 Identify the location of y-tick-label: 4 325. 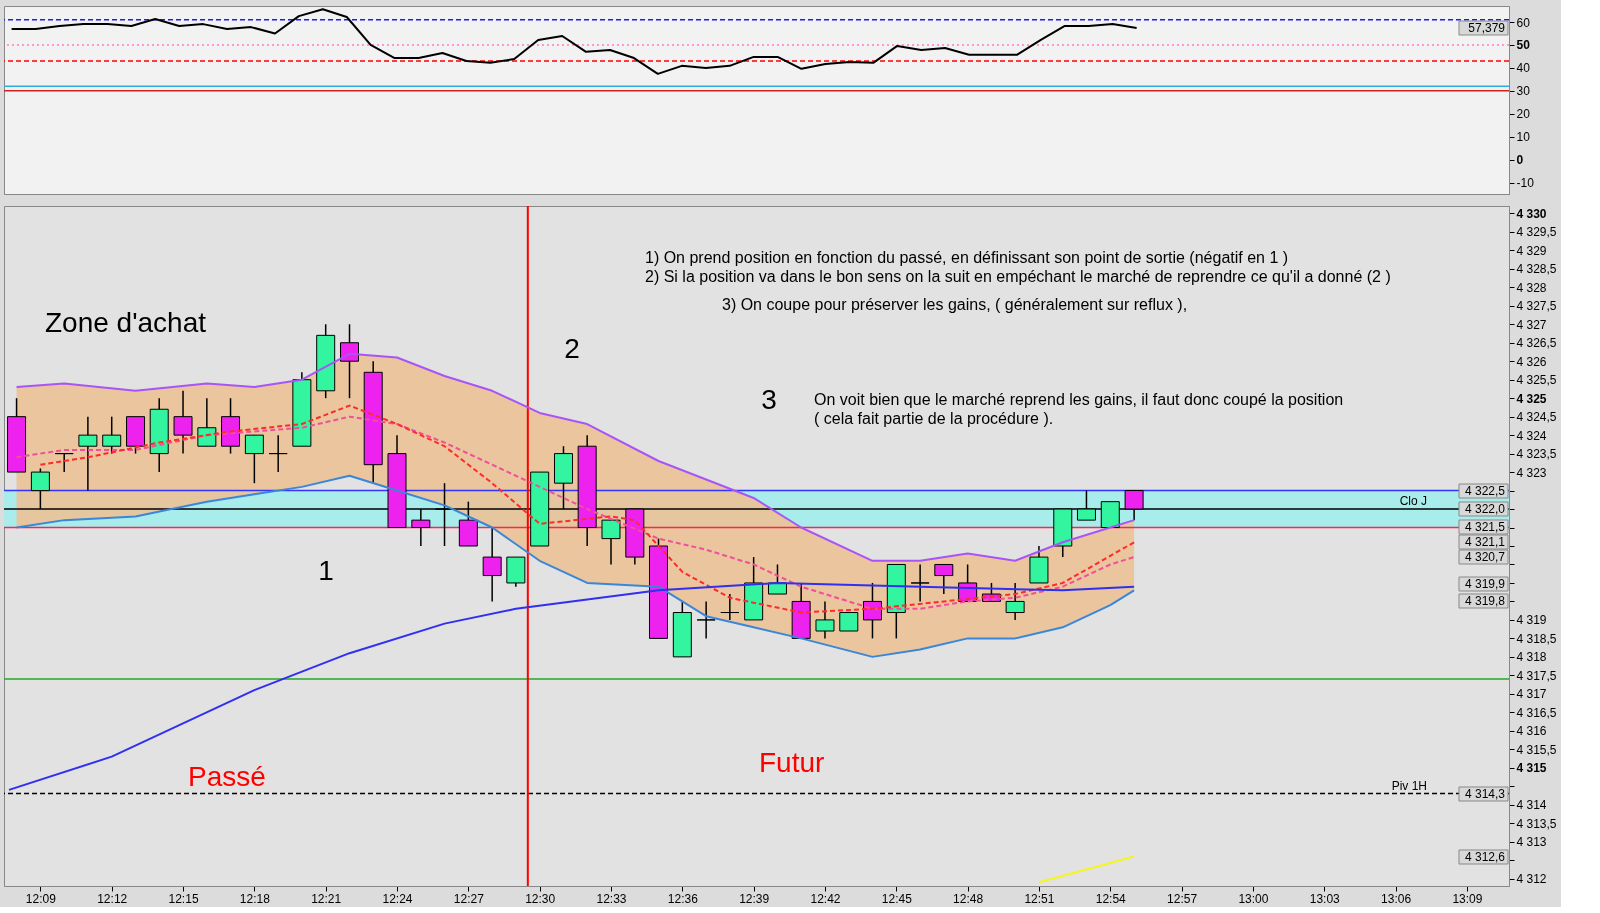
(1531, 398).